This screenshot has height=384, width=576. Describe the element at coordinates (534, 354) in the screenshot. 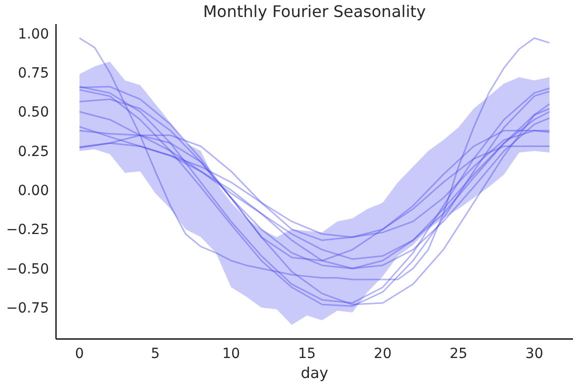

I see `x-tick-label: 30` at that location.